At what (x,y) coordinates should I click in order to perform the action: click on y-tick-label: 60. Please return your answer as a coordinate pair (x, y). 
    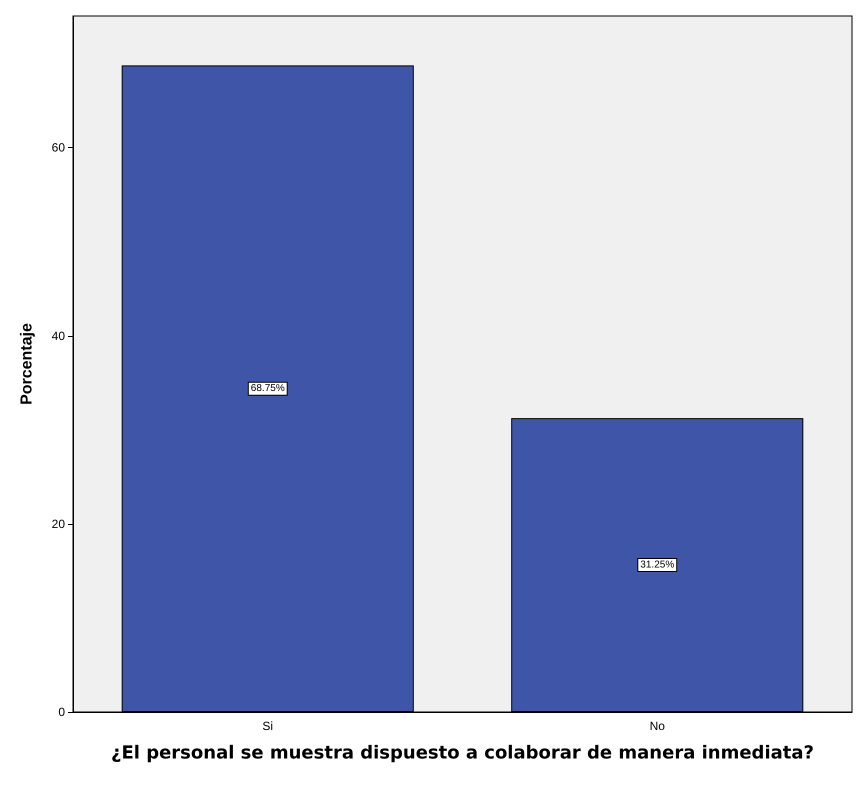
    Looking at the image, I should click on (59, 147).